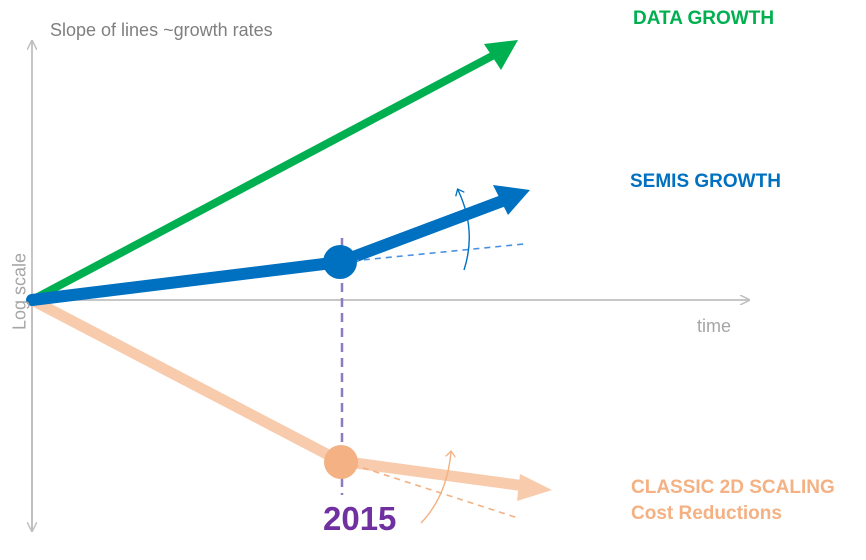 This screenshot has height=560, width=866. What do you see at coordinates (534, 487) in the screenshot?
I see `classic-scaling-arrowhead` at bounding box center [534, 487].